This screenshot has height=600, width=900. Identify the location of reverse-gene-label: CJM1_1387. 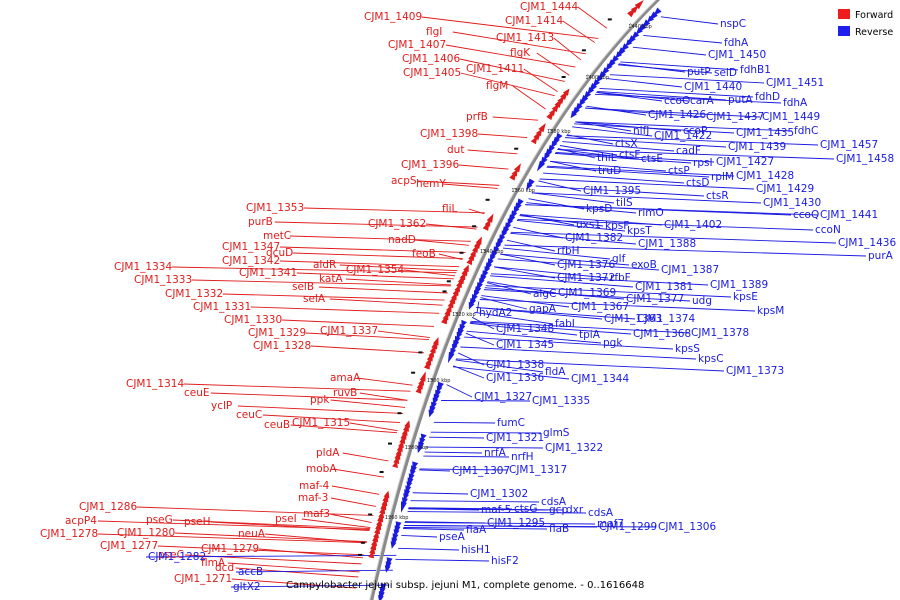
(690, 270).